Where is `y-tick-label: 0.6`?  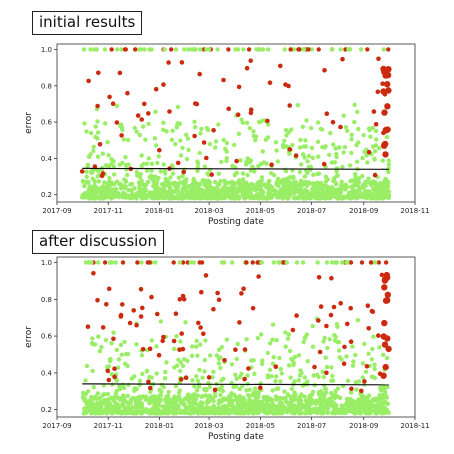 y-tick-label: 0.6 is located at coordinates (47, 337).